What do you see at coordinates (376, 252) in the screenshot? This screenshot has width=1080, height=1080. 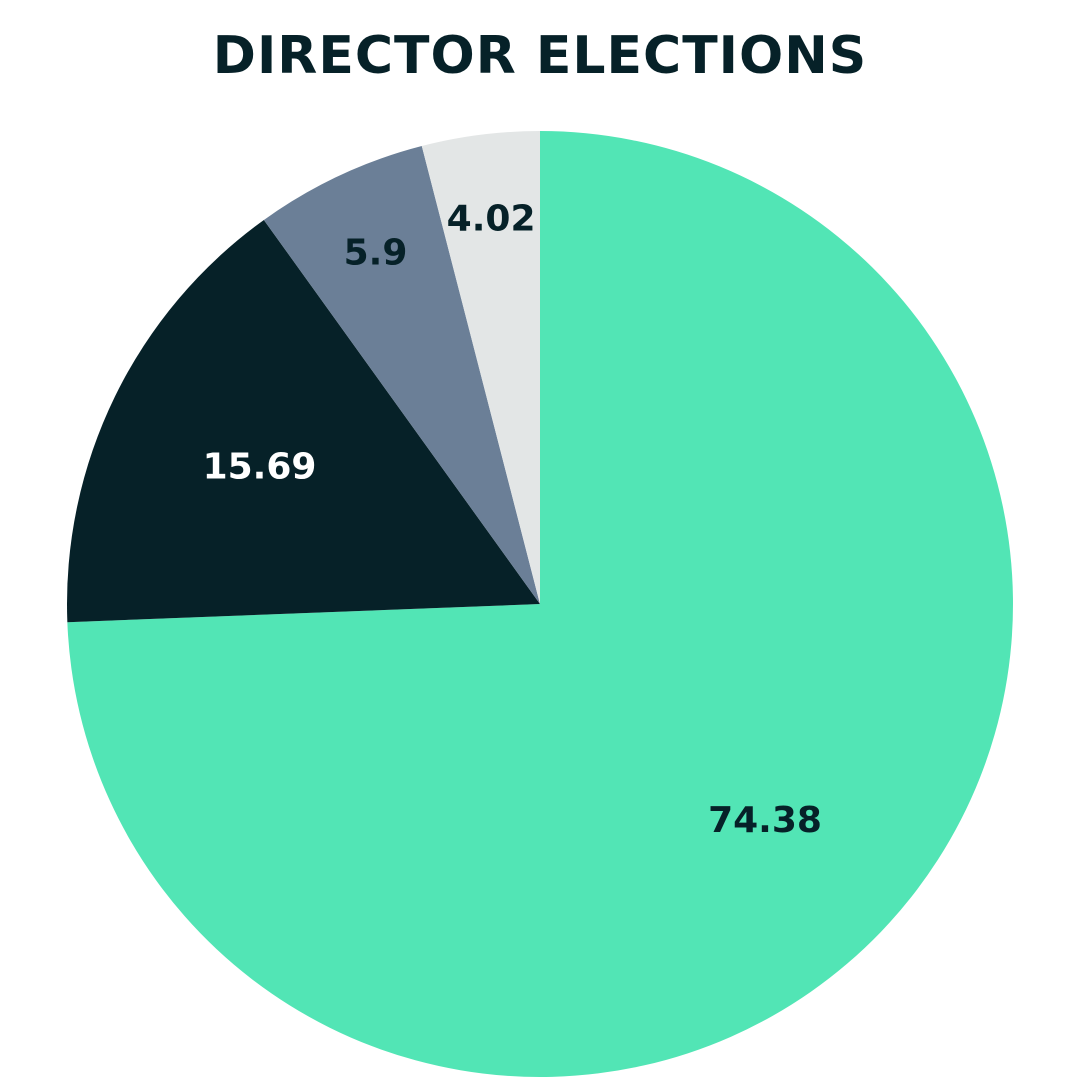 I see `slice-value-label: 5.9` at bounding box center [376, 252].